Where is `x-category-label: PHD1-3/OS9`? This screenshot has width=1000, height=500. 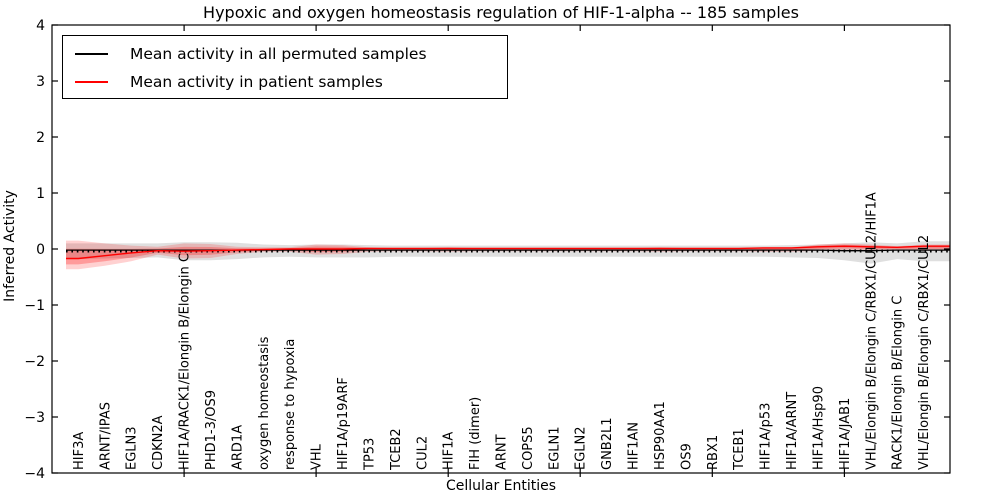
x-category-label: PHD1-3/OS9 is located at coordinates (211, 430).